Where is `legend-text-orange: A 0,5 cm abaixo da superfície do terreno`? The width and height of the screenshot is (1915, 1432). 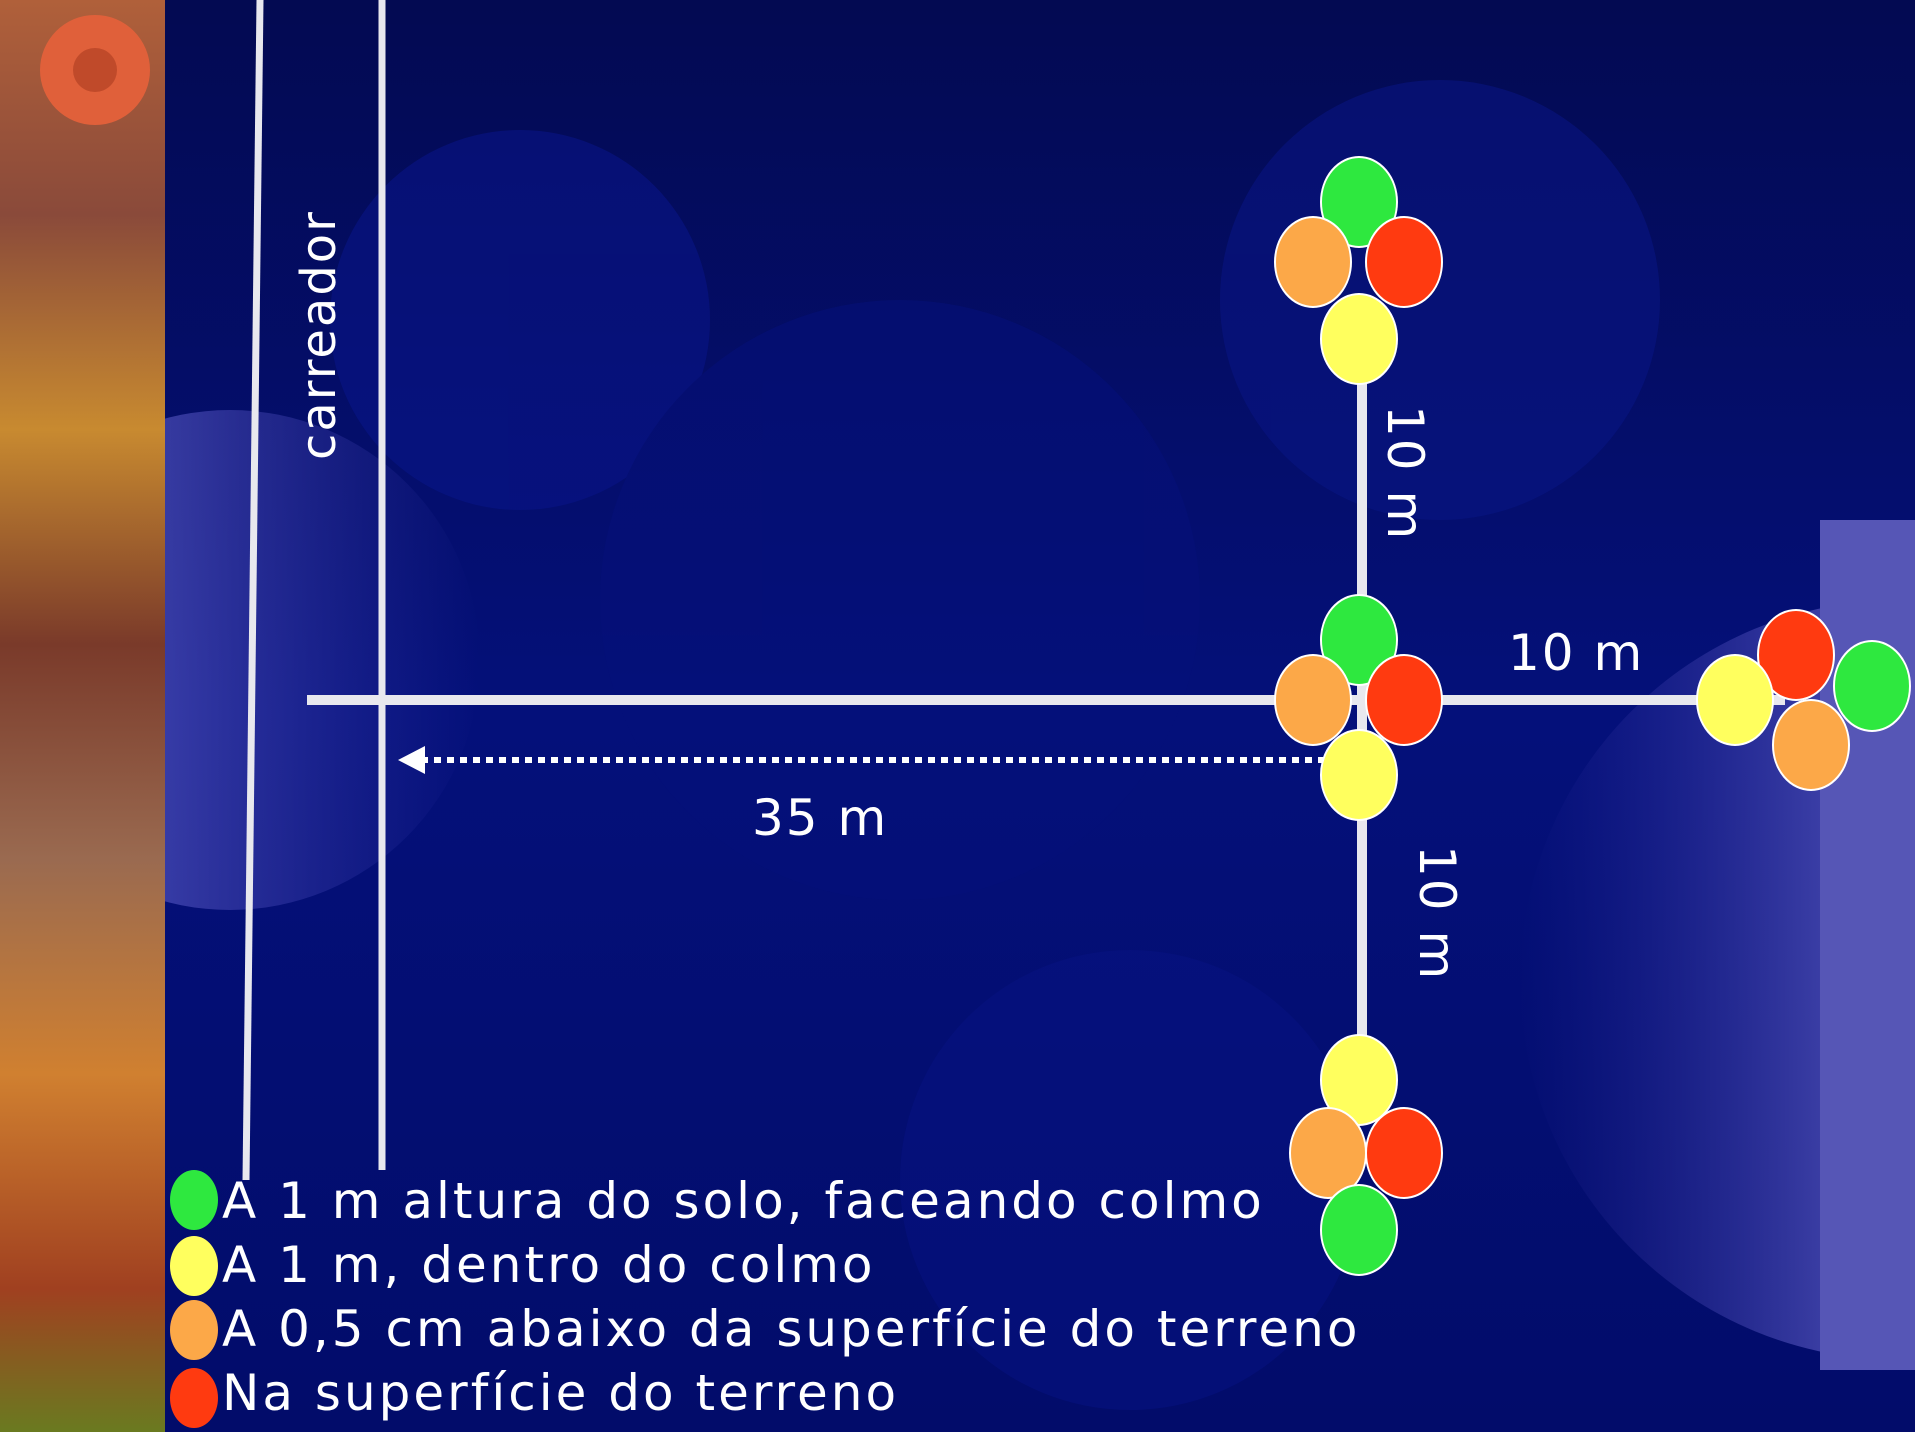
legend-text-orange: A 0,5 cm abaixo da superfície do terreno is located at coordinates (791, 1329).